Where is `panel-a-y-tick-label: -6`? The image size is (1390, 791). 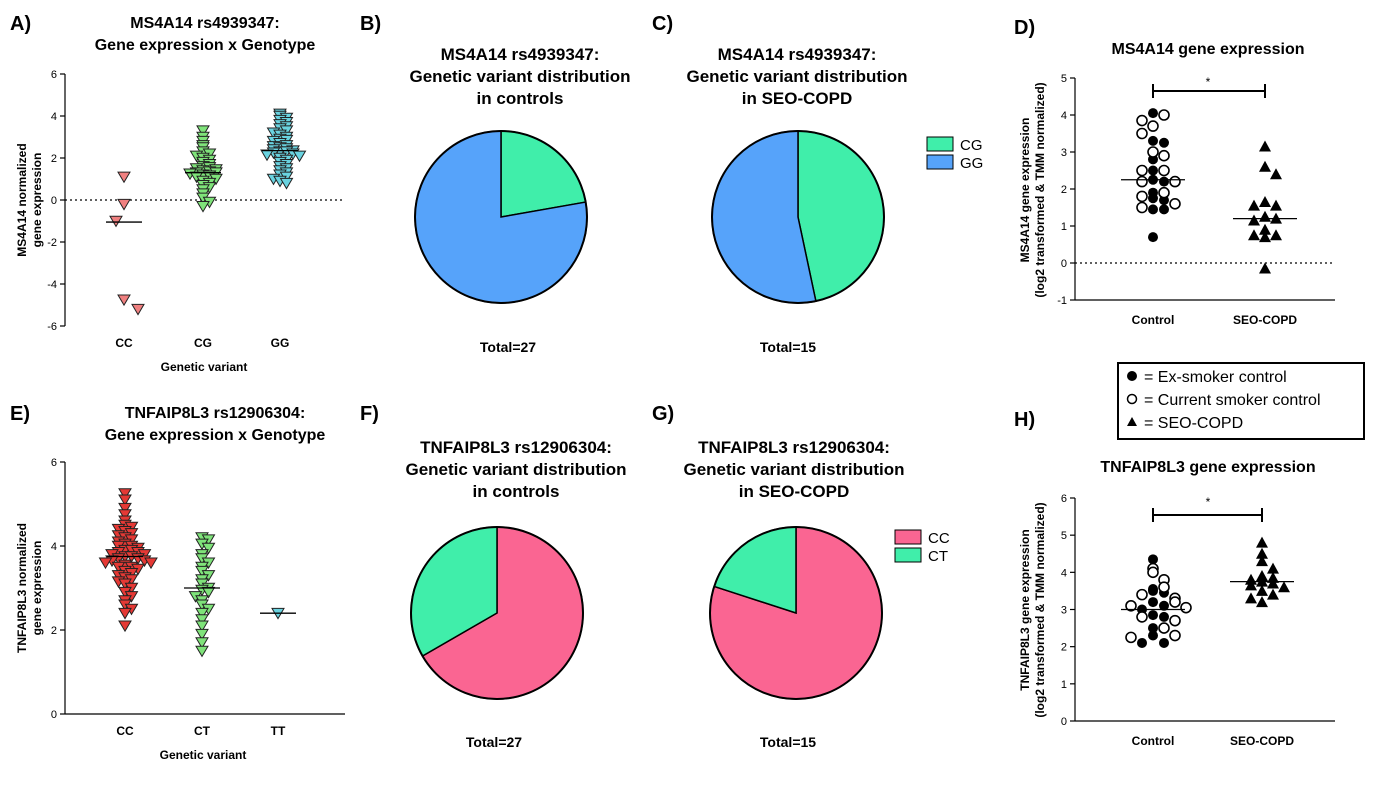 panel-a-y-tick-label: -6 is located at coordinates (52, 327).